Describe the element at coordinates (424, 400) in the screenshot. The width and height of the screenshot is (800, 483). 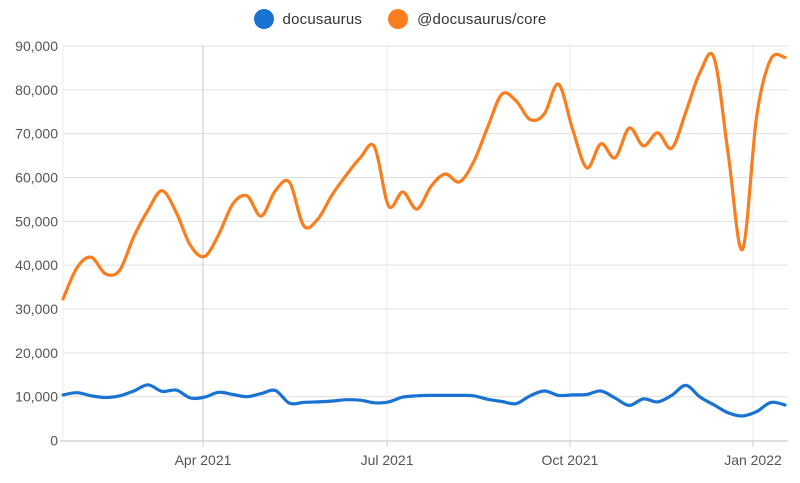
I see `series-line-docusaurus` at that location.